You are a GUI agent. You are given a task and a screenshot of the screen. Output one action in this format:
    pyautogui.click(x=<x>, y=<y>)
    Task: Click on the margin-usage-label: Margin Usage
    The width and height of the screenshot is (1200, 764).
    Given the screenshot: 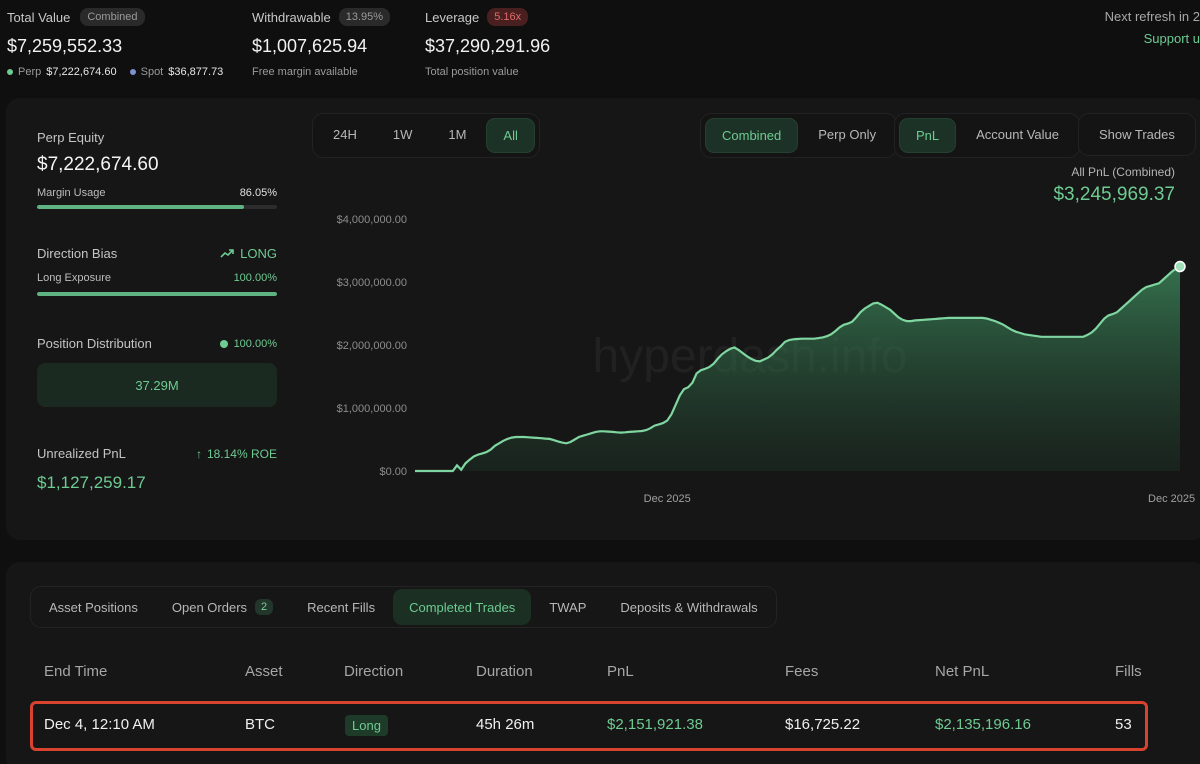 What is the action you would take?
    pyautogui.click(x=71, y=193)
    